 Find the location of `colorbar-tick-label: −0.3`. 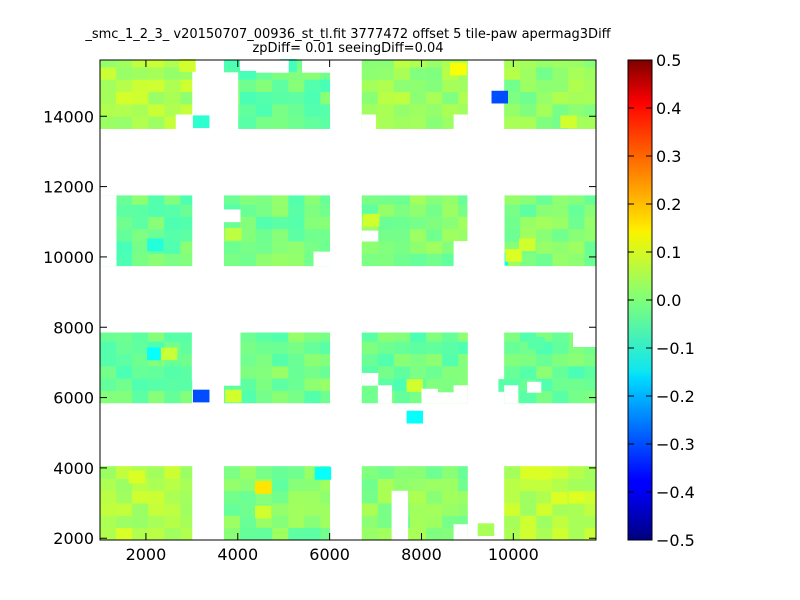

colorbar-tick-label: −0.3 is located at coordinates (675, 444).